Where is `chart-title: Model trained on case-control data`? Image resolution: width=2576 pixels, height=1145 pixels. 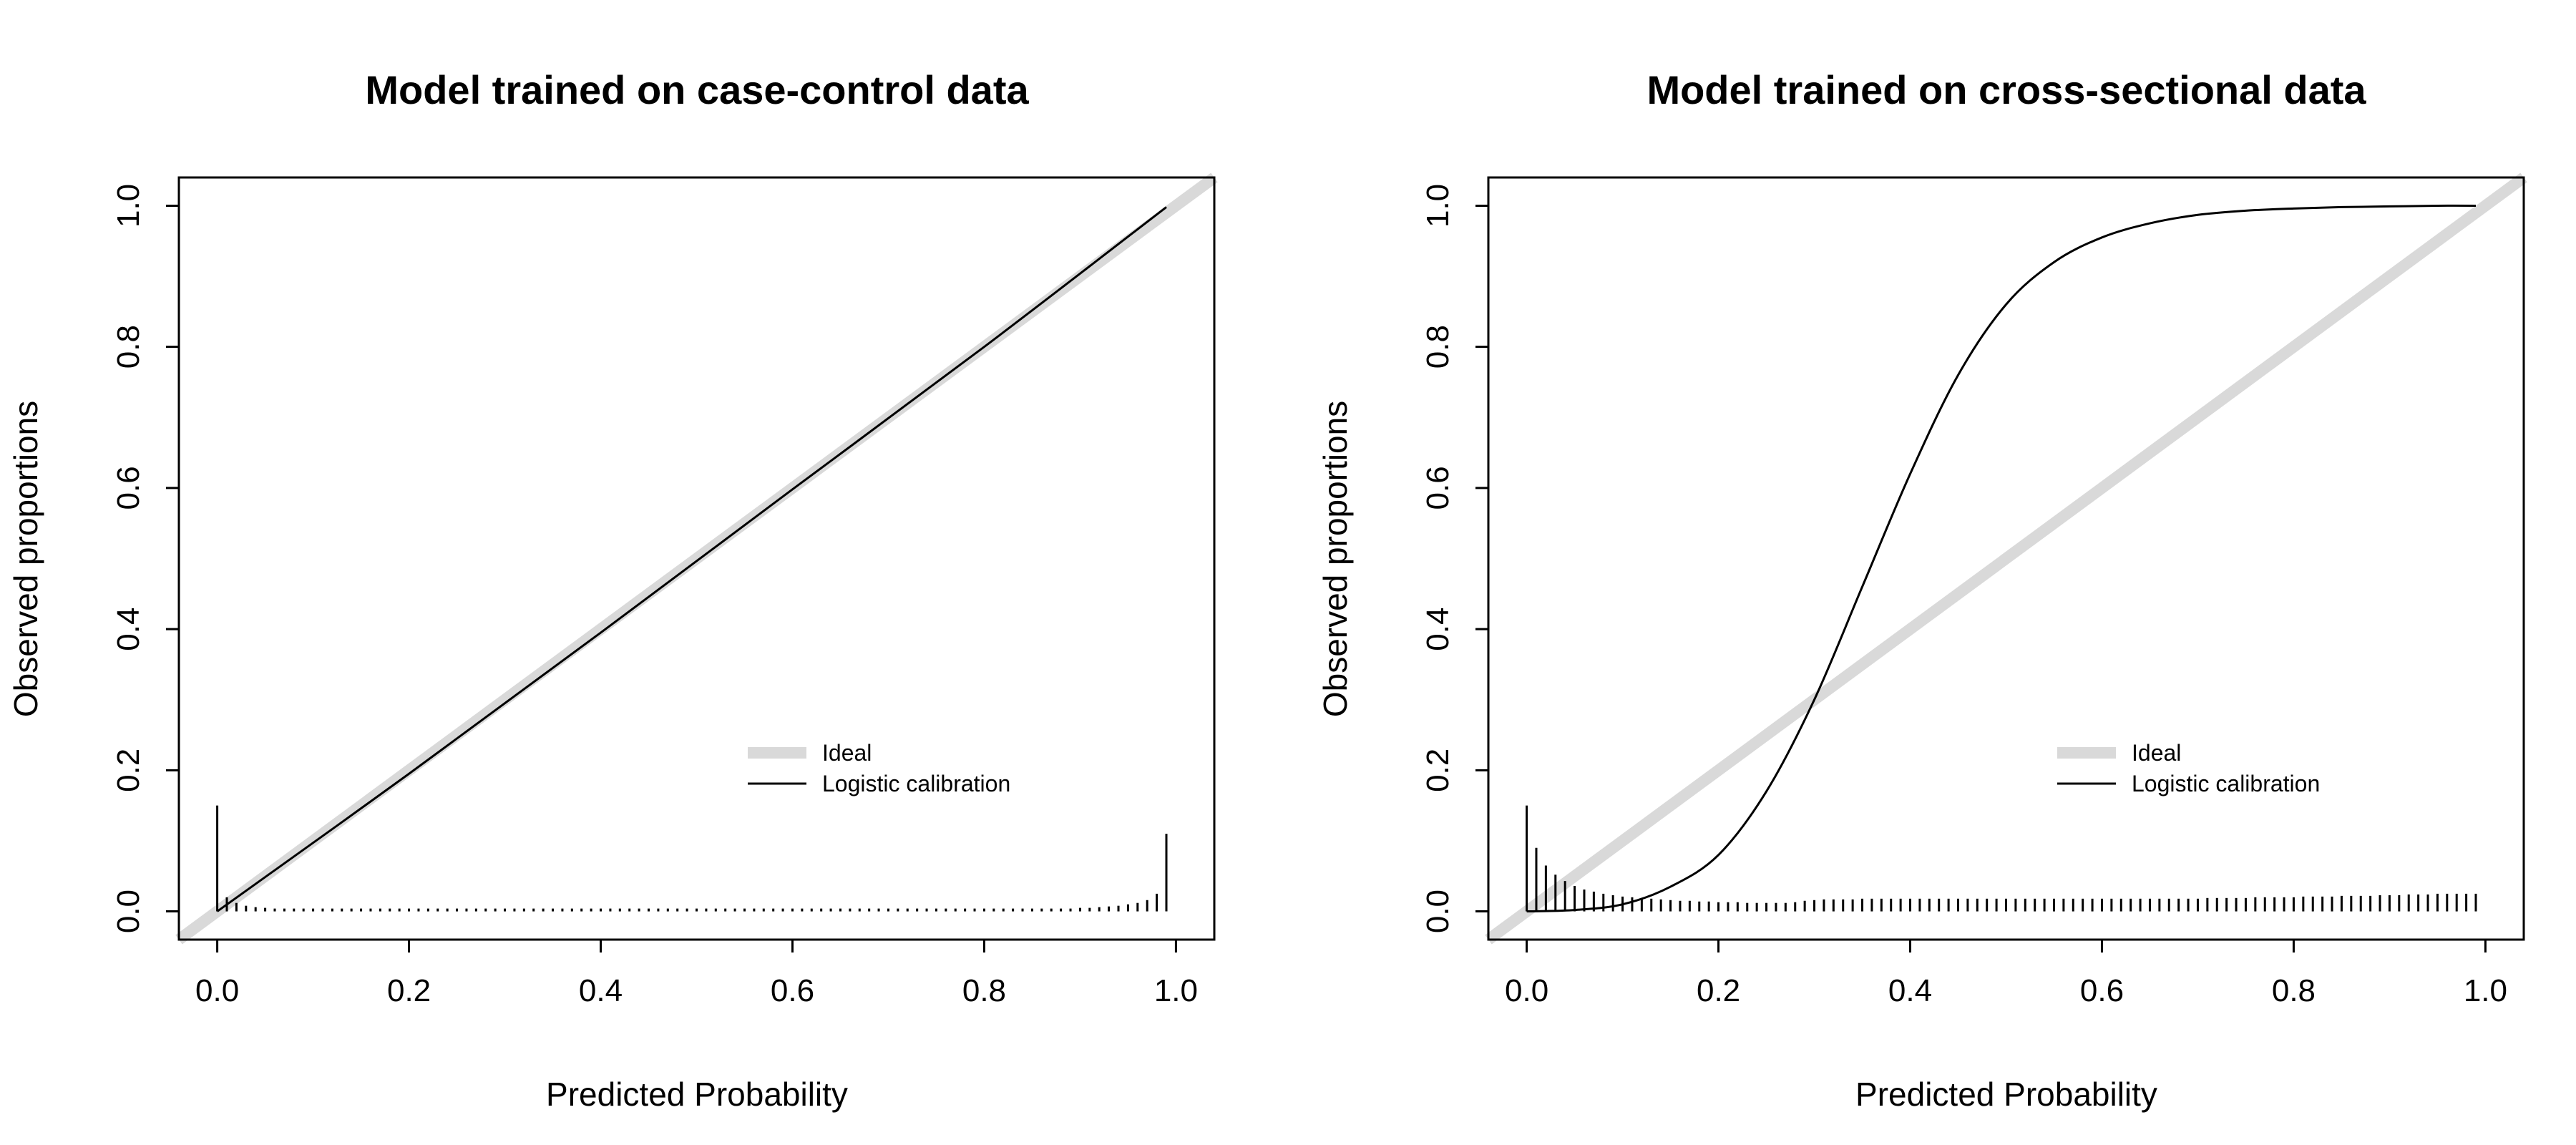 chart-title: Model trained on case-control data is located at coordinates (697, 89).